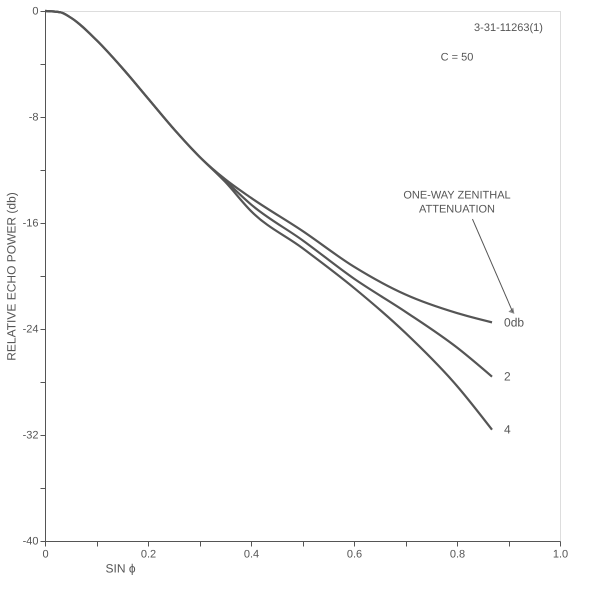 The height and width of the screenshot is (591, 592). Describe the element at coordinates (354, 554) in the screenshot. I see `x-tick-label: 0.6` at that location.